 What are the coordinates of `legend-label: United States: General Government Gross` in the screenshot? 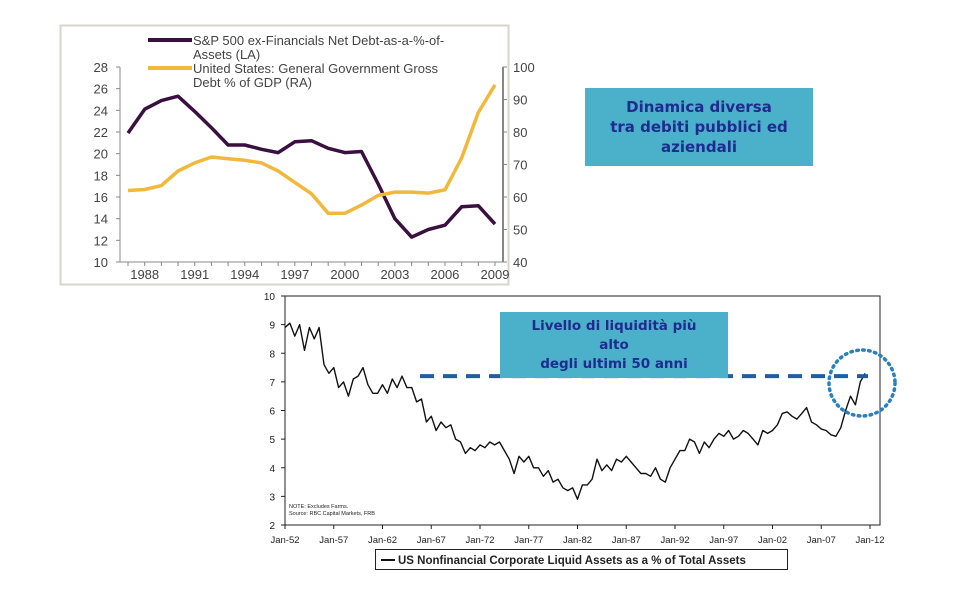 It's located at (315, 68).